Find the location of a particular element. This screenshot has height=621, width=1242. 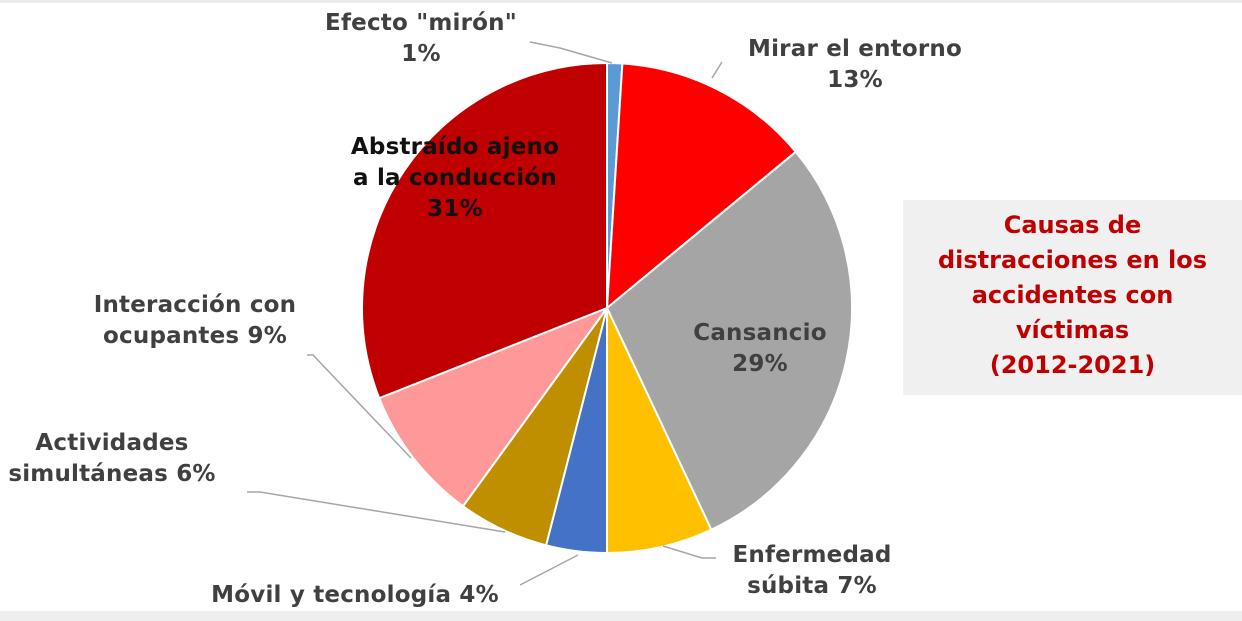

label-cansancio: Cansancio 29% is located at coordinates (760, 349).